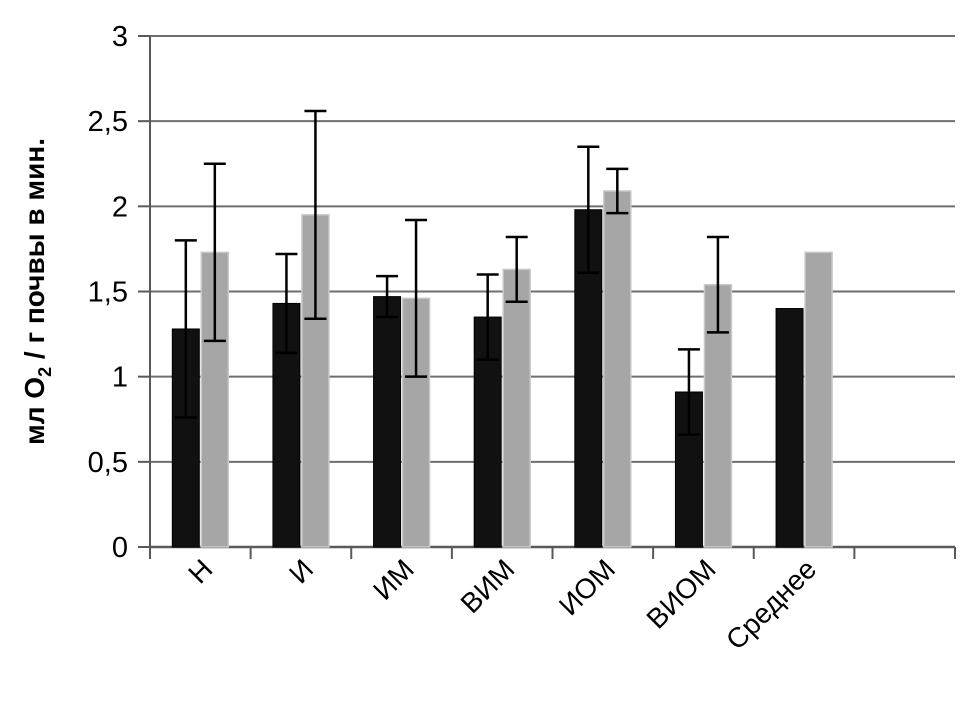  Describe the element at coordinates (516, 408) in the screenshot. I see `gray-bars-bar-ВИМ` at that location.